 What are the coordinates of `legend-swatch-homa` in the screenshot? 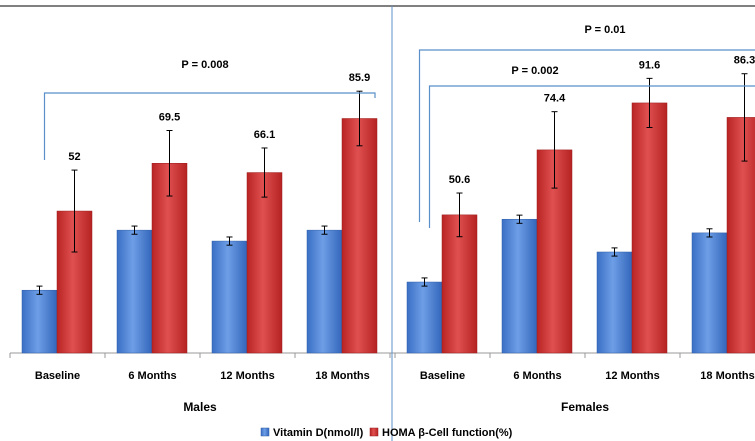 It's located at (374, 432).